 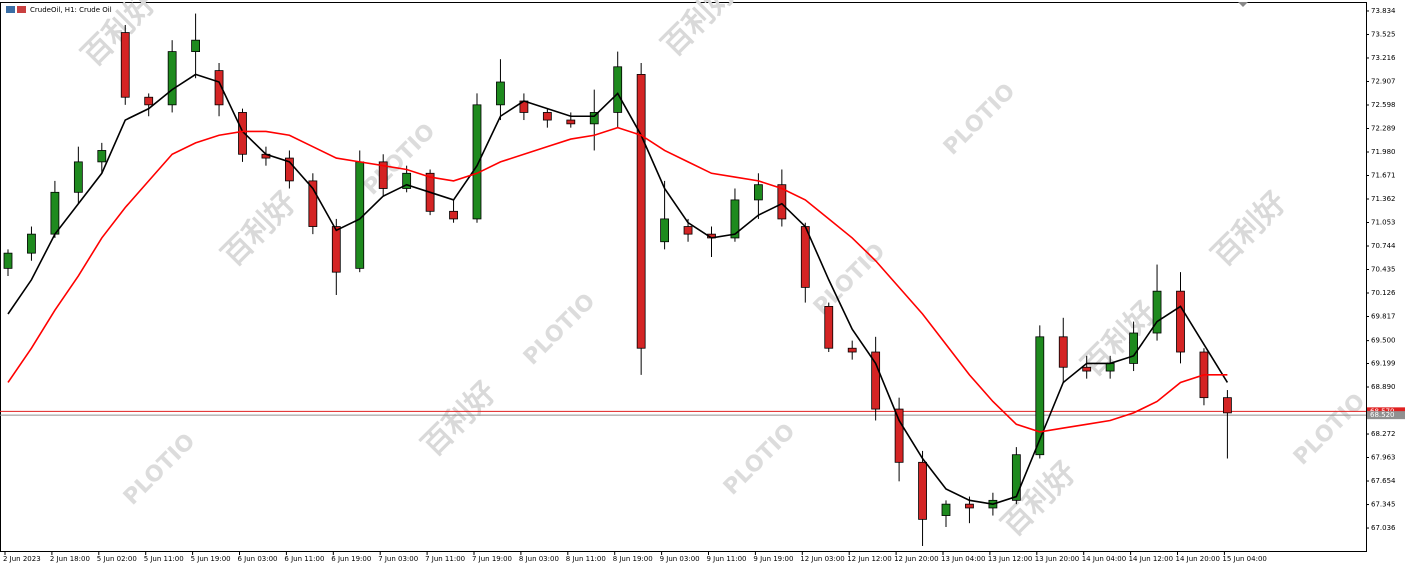 I want to click on y-tick-label: 70.126, so click(x=1383, y=293).